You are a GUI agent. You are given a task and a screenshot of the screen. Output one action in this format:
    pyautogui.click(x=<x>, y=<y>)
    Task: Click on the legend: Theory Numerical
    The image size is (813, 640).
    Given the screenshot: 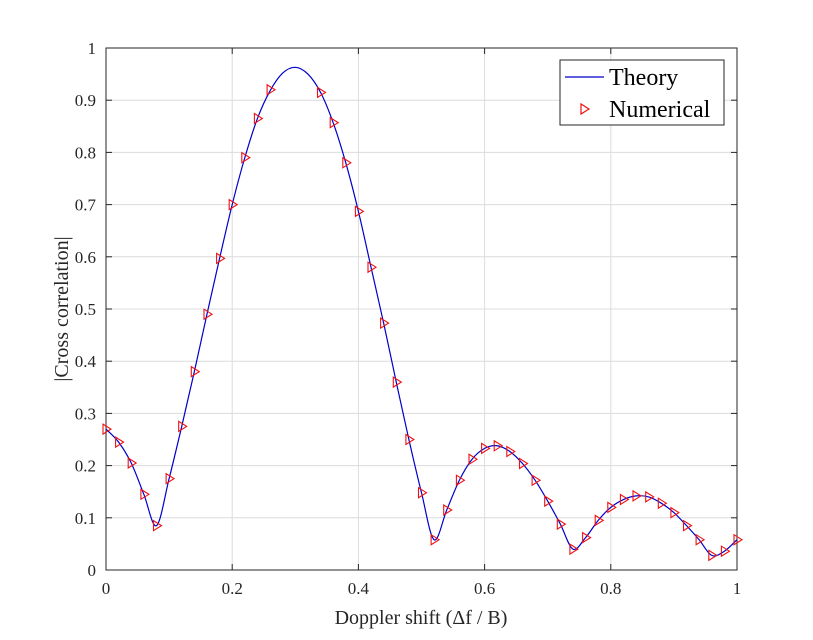 What is the action you would take?
    pyautogui.click(x=642, y=92)
    